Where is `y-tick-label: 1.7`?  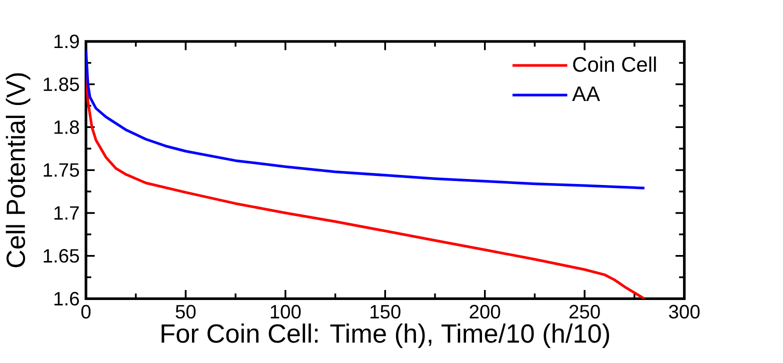
y-tick-label: 1.7 is located at coordinates (66, 213).